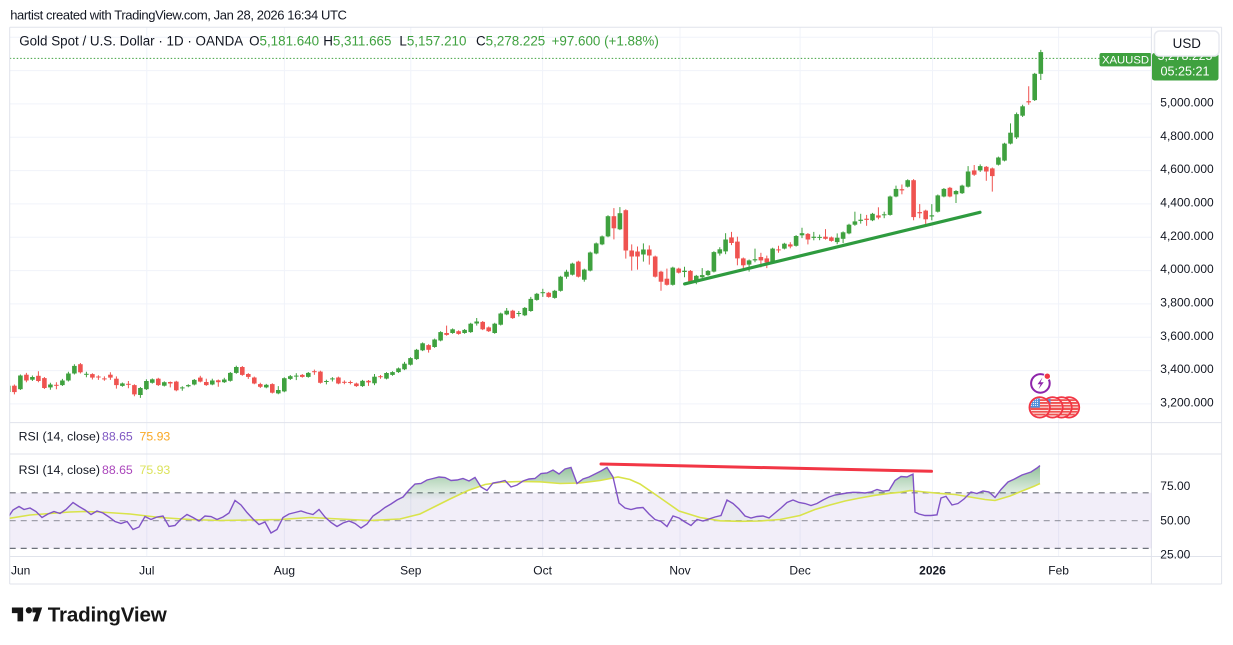 The width and height of the screenshot is (1233, 645). Describe the element at coordinates (1187, 136) in the screenshot. I see `svg-text: 4,800.000` at that location.